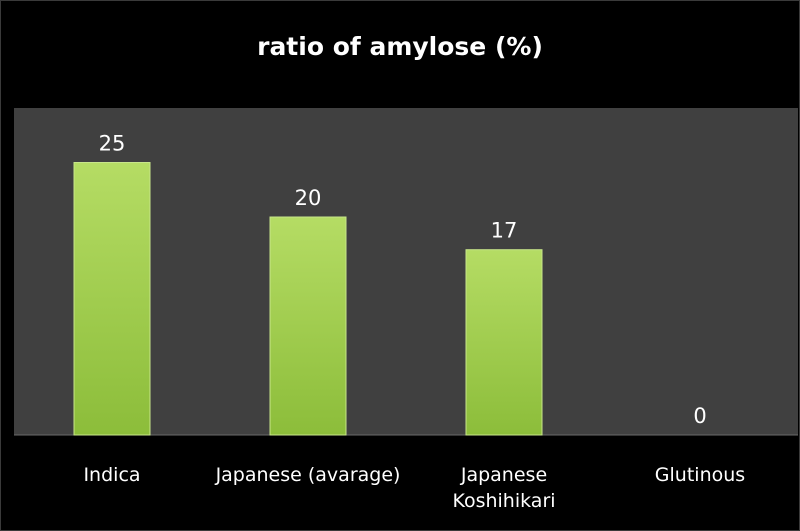 This screenshot has width=800, height=531. What do you see at coordinates (503, 488) in the screenshot?
I see `category-label-3: Japanese Koshihikari` at bounding box center [503, 488].